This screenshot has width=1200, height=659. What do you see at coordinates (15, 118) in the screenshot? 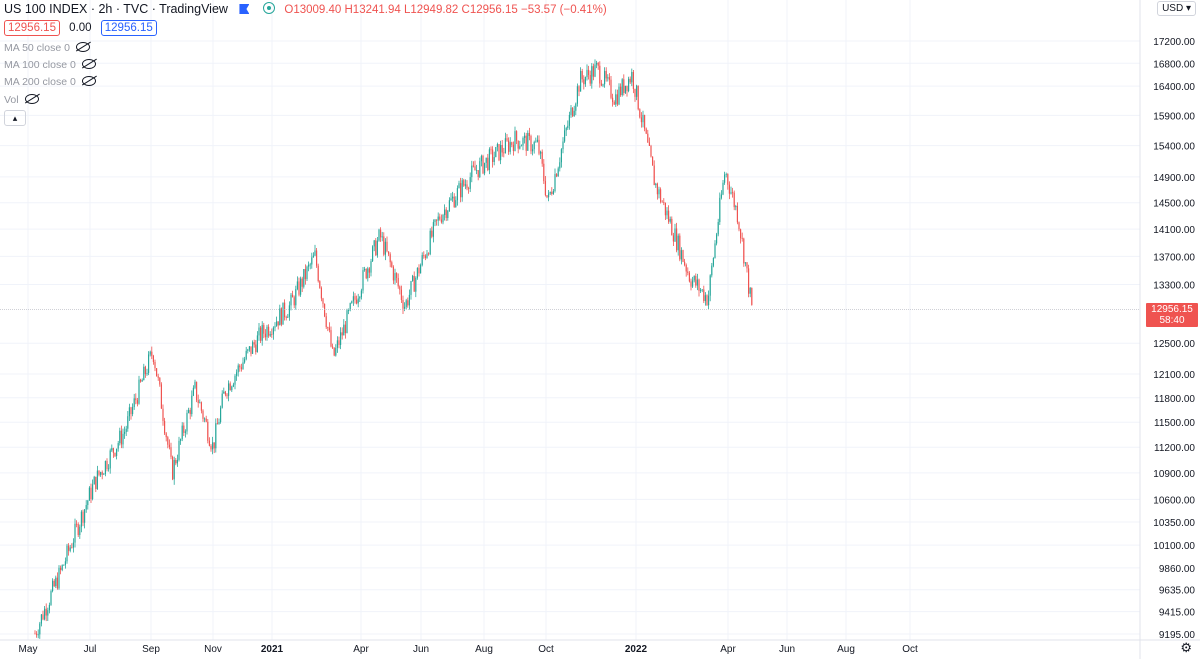
I see `collapse-legend-button: ▴` at bounding box center [15, 118].